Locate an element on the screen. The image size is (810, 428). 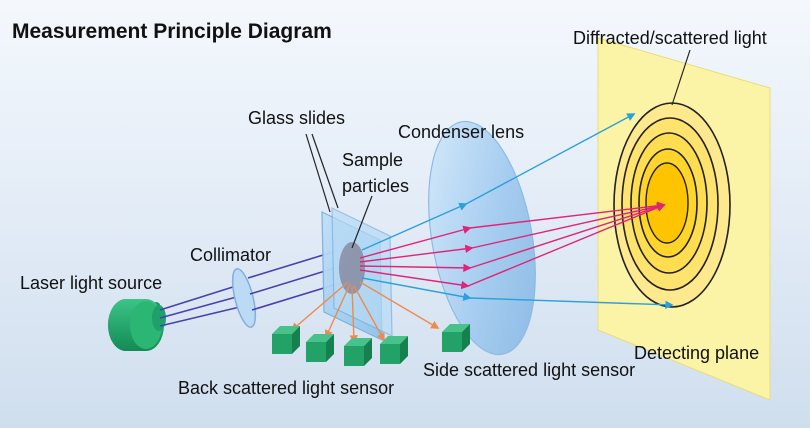
sample-particles is located at coordinates (352, 268).